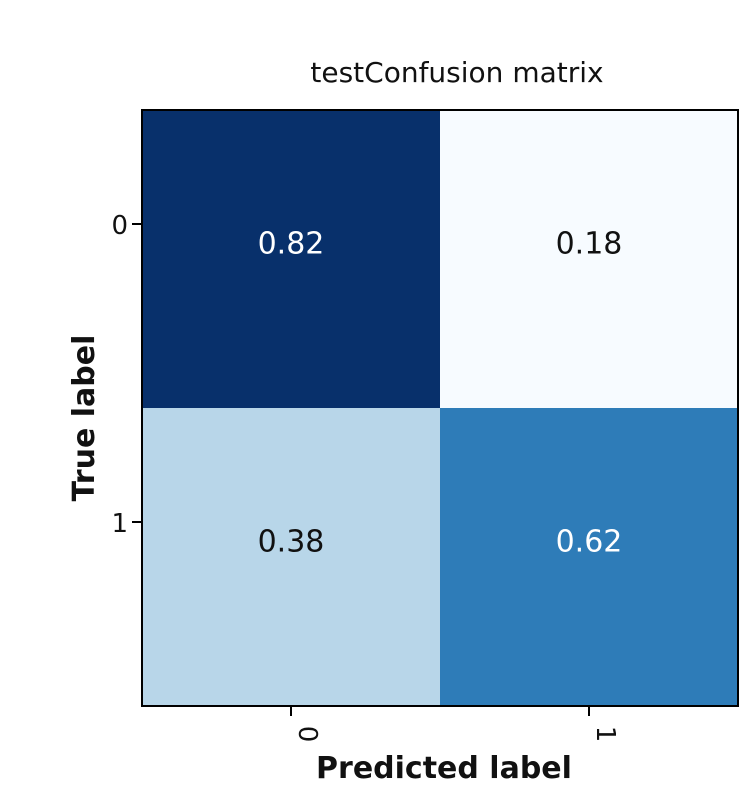  What do you see at coordinates (119, 226) in the screenshot?
I see `y-tick-label: 0` at bounding box center [119, 226].